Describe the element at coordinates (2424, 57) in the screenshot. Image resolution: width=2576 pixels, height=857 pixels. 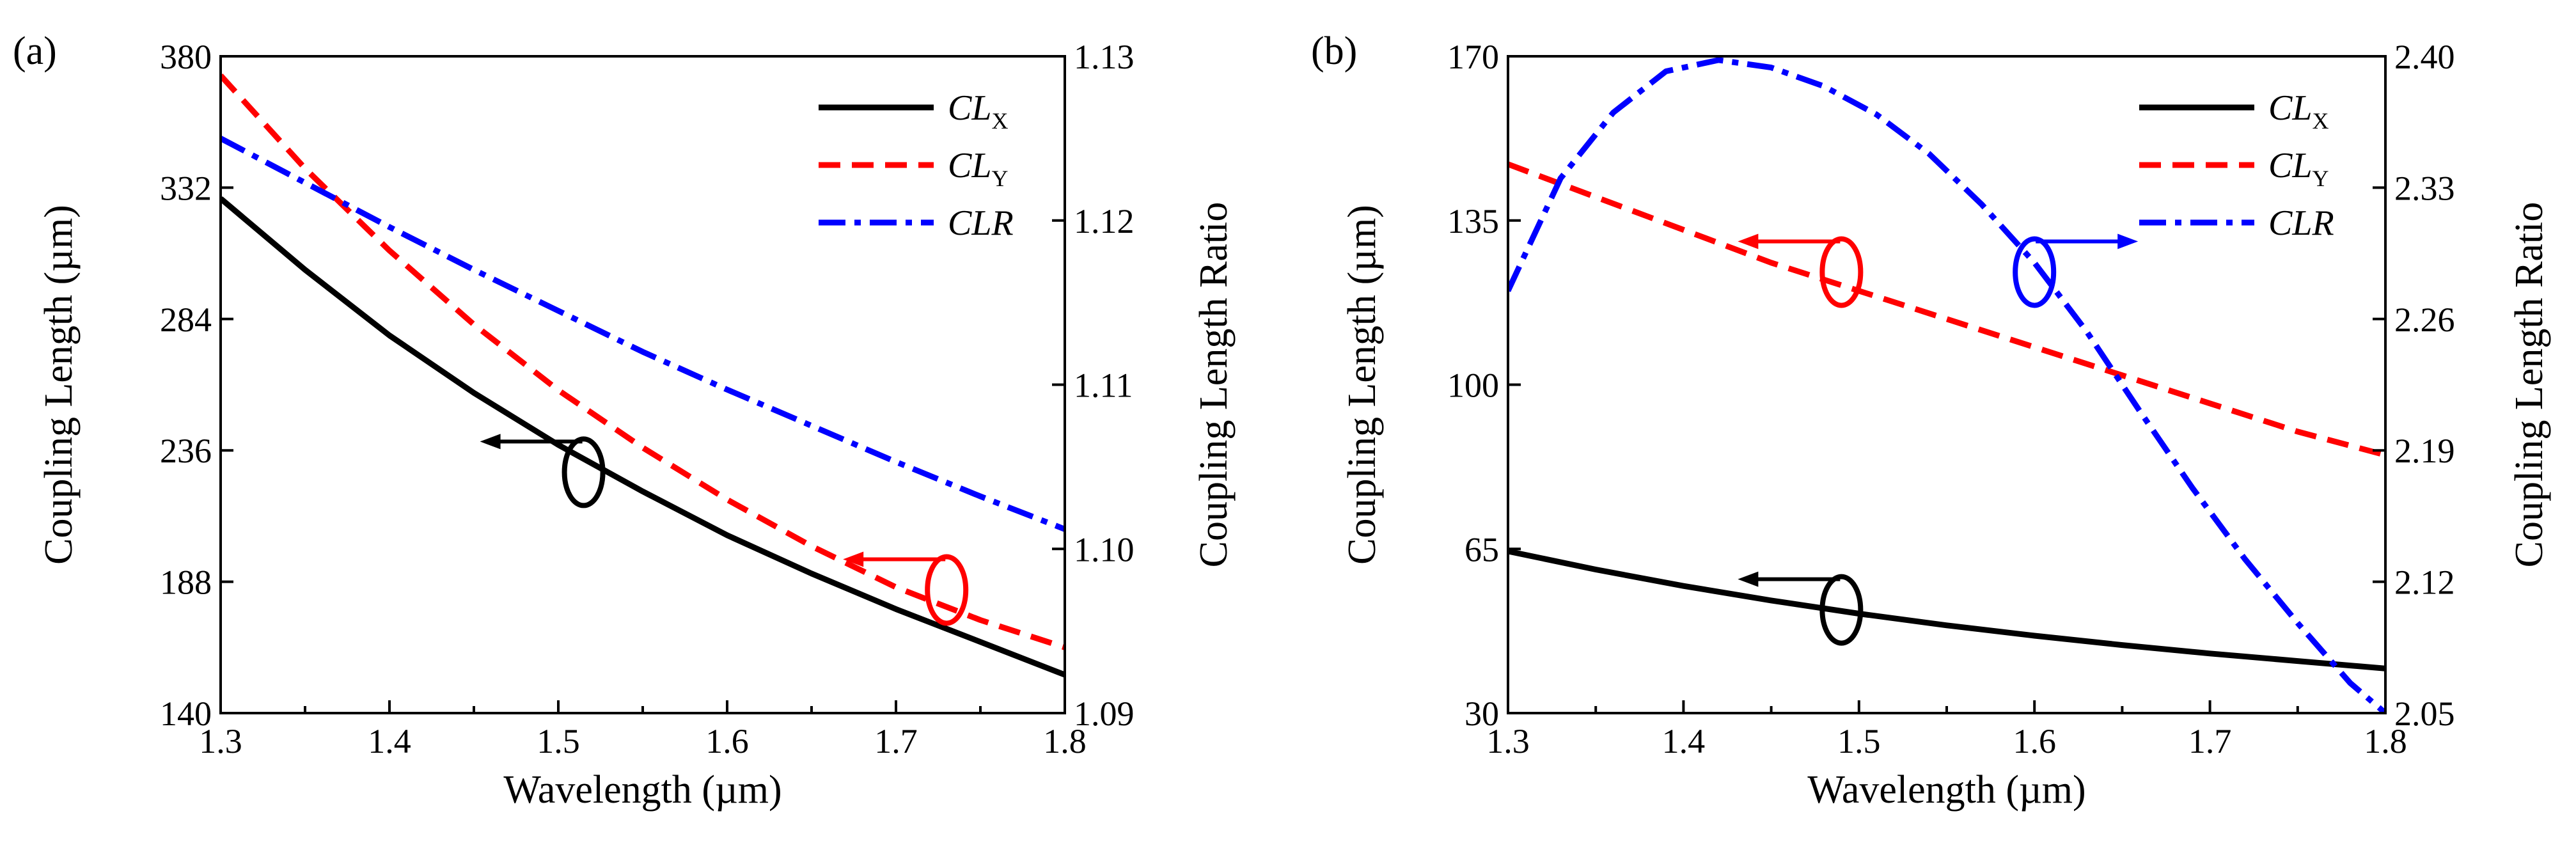
I see `y-right-tick-label: 2.40` at that location.